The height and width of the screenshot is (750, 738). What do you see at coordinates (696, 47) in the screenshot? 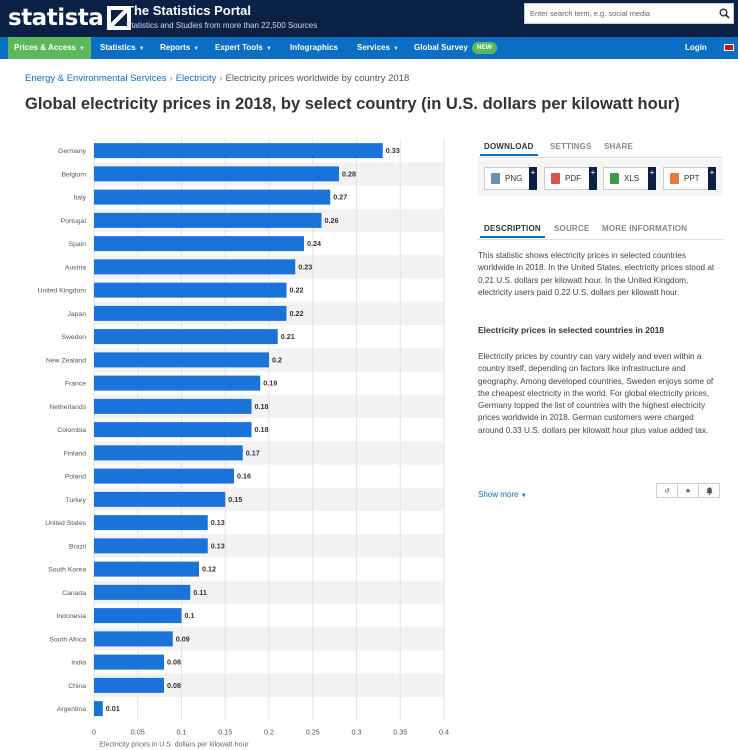
I see `login-link: Login` at bounding box center [696, 47].